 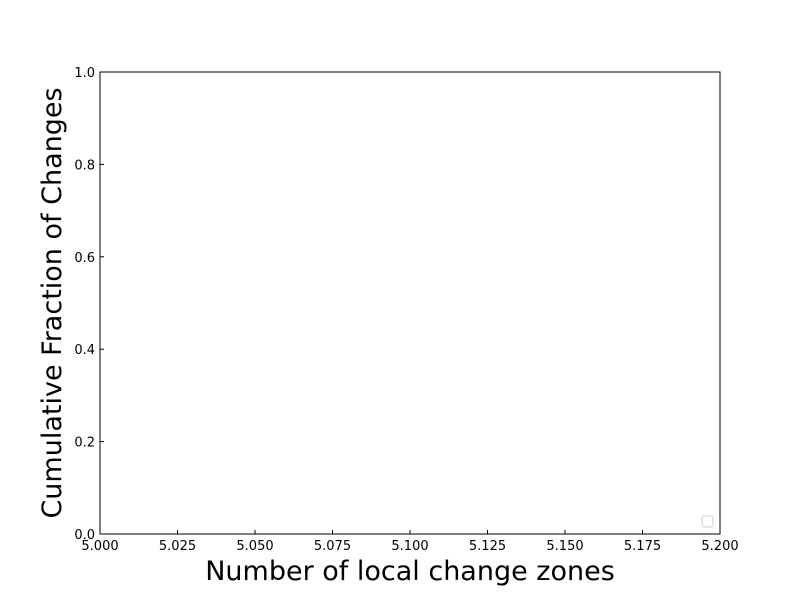 What do you see at coordinates (564, 546) in the screenshot?
I see `x-tick-label: 5.150` at bounding box center [564, 546].